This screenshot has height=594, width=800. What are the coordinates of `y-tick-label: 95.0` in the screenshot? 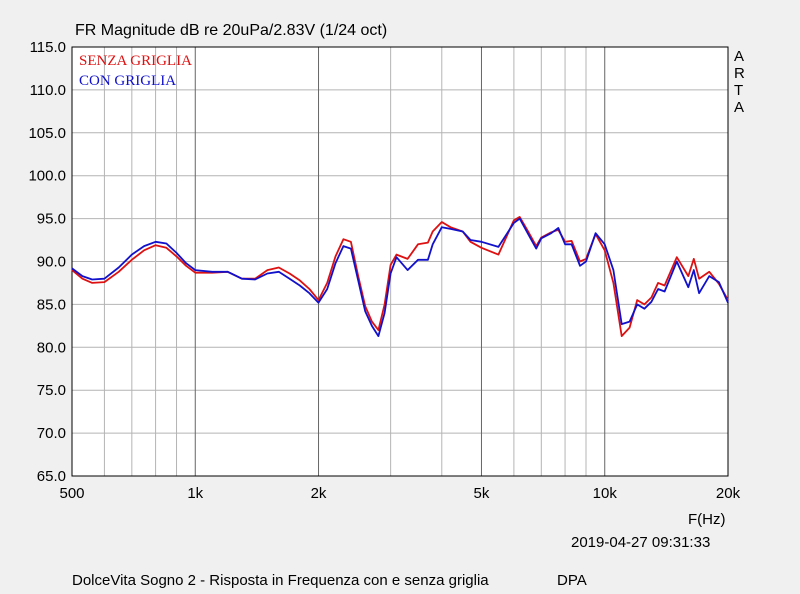 It's located at (51, 219).